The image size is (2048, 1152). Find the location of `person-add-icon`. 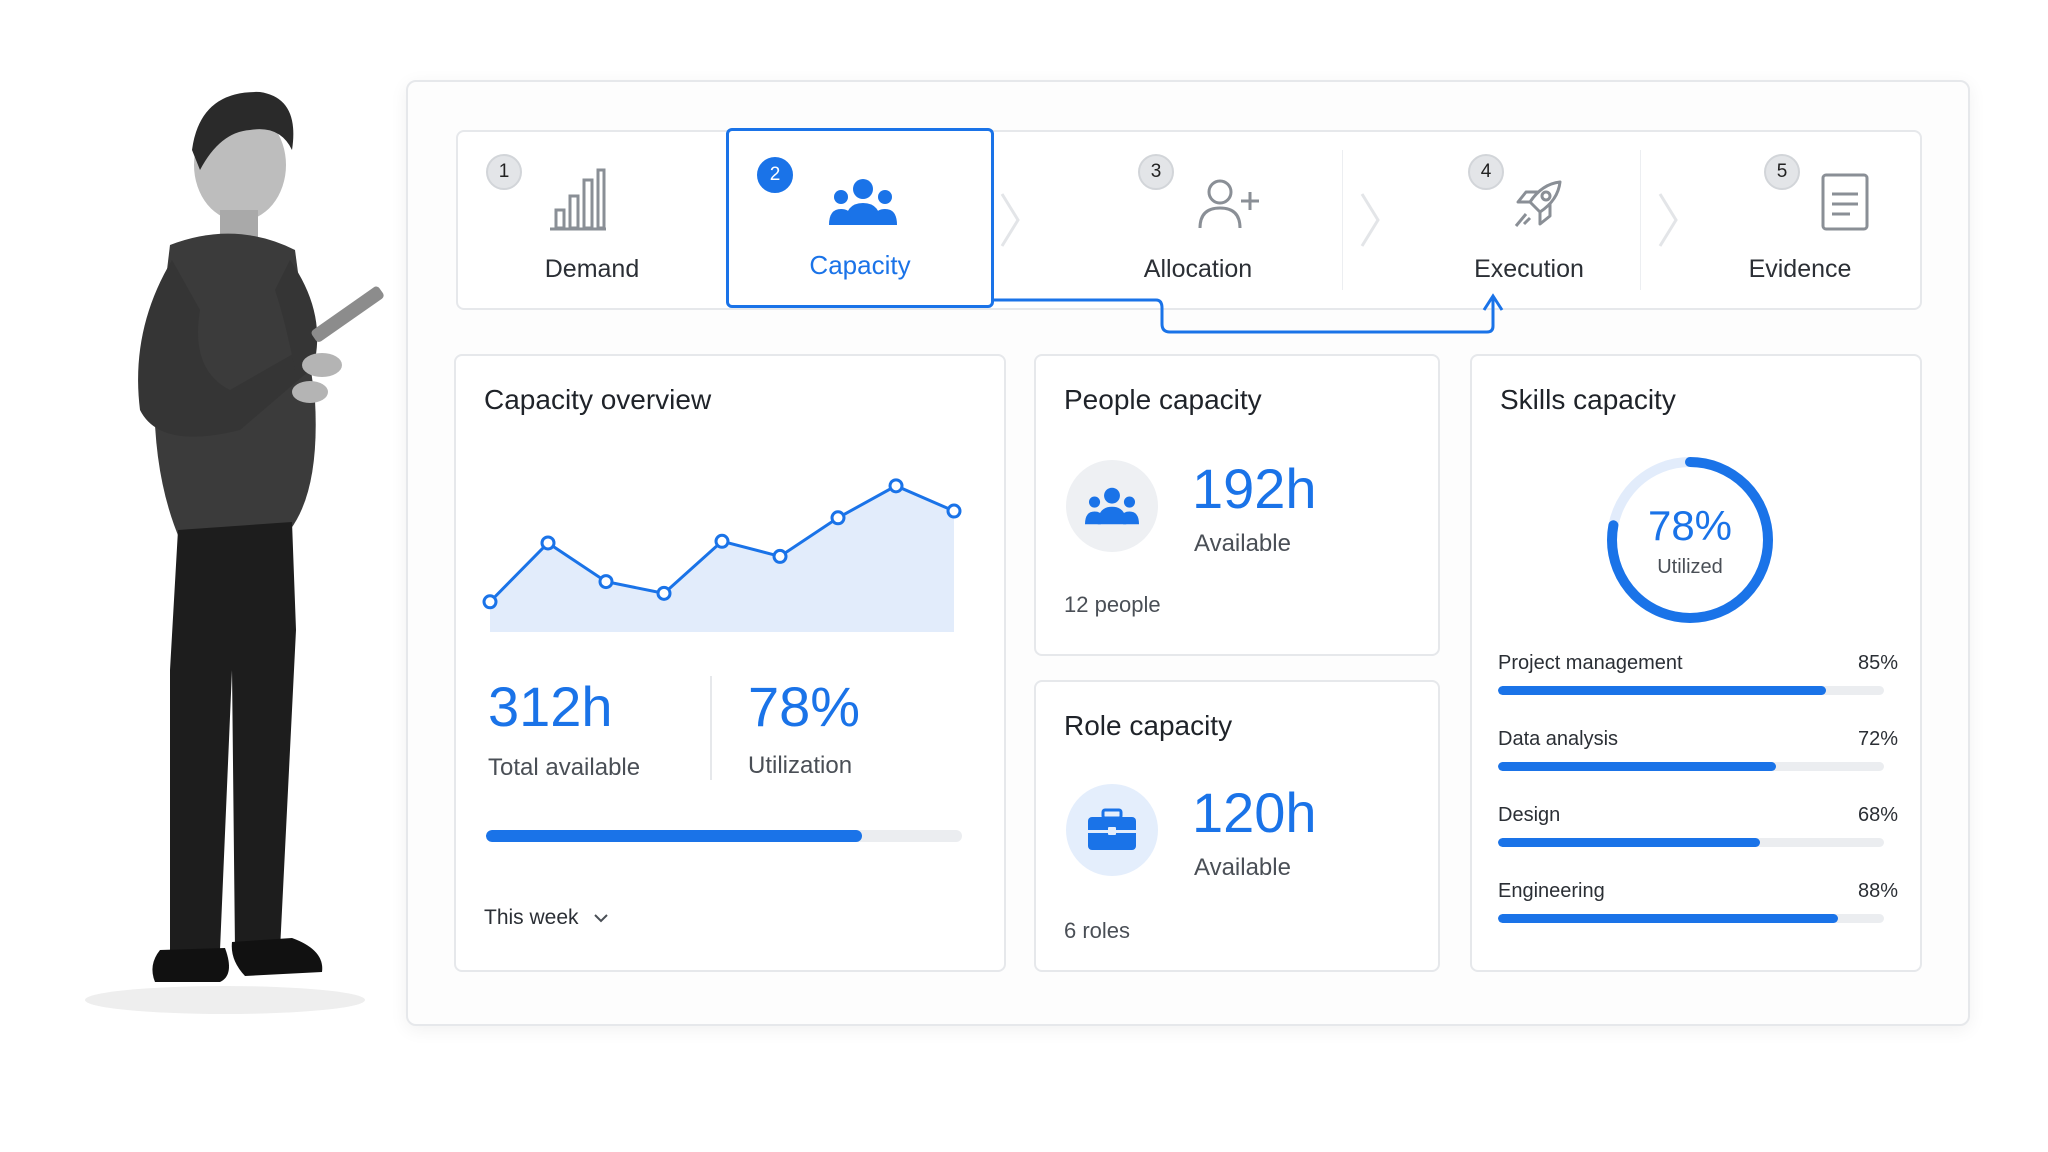

person-add-icon is located at coordinates (1228, 204).